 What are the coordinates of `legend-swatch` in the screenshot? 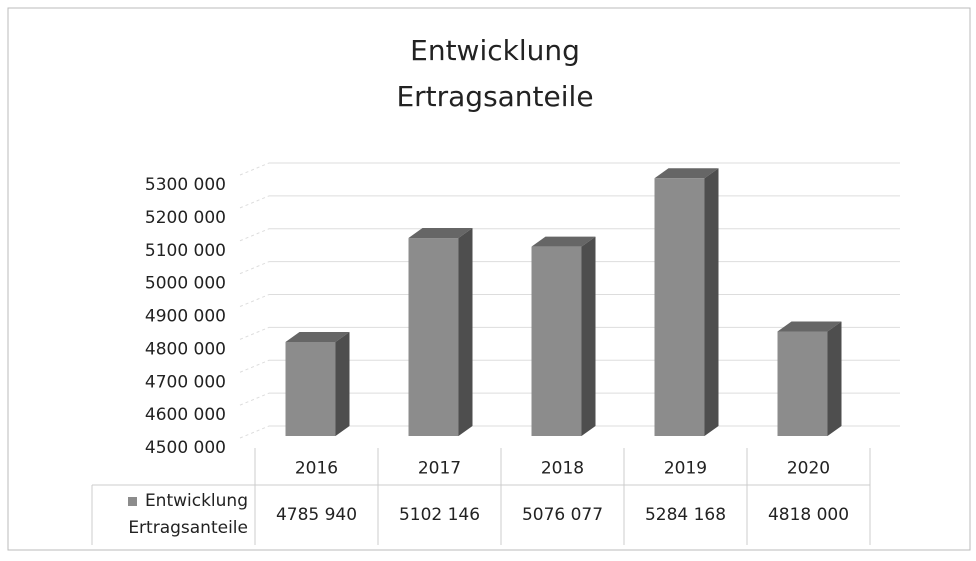 It's located at (132, 501).